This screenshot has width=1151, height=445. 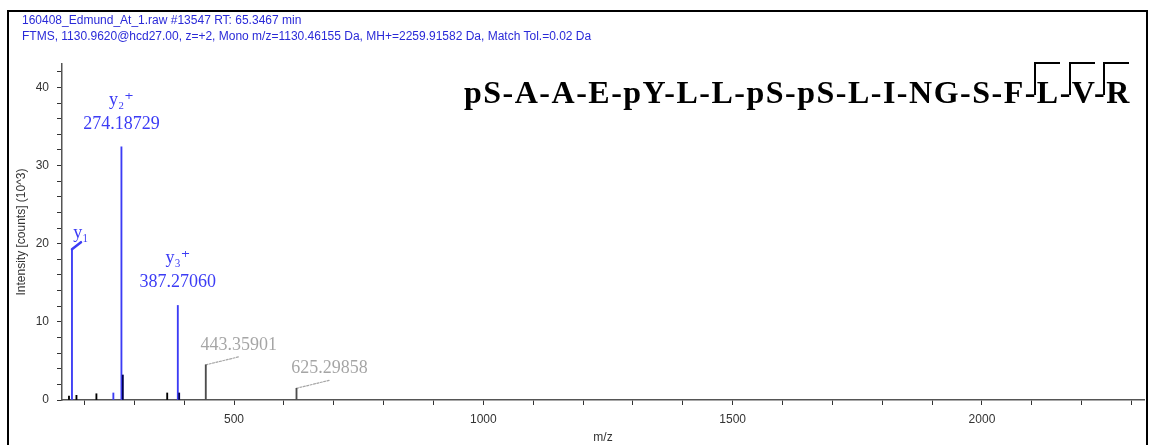 What do you see at coordinates (162, 20) in the screenshot?
I see `chart-title: 160408_Edmund_At_1.raw #13547 RT: 65.3467 min` at bounding box center [162, 20].